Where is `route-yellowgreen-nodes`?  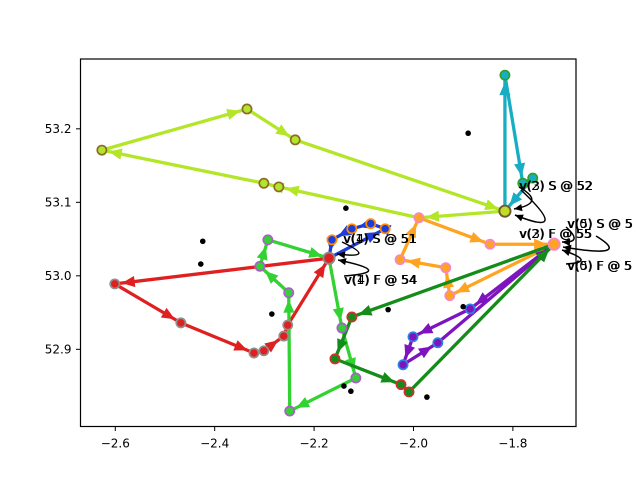 route-yellowgreen-nodes is located at coordinates (198, 148).